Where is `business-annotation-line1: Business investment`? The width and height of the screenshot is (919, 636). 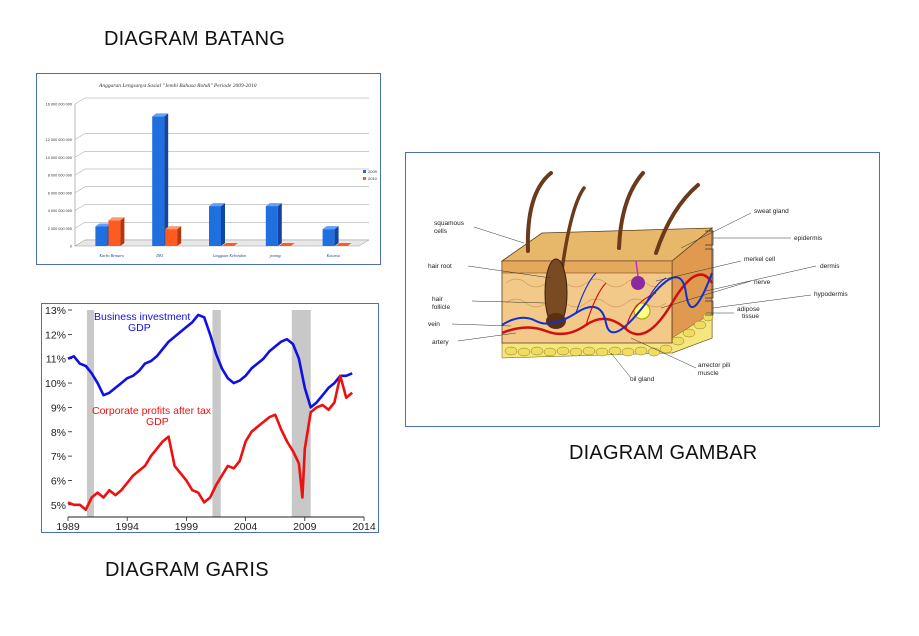
business-annotation-line1: Business investment is located at coordinates (142, 317).